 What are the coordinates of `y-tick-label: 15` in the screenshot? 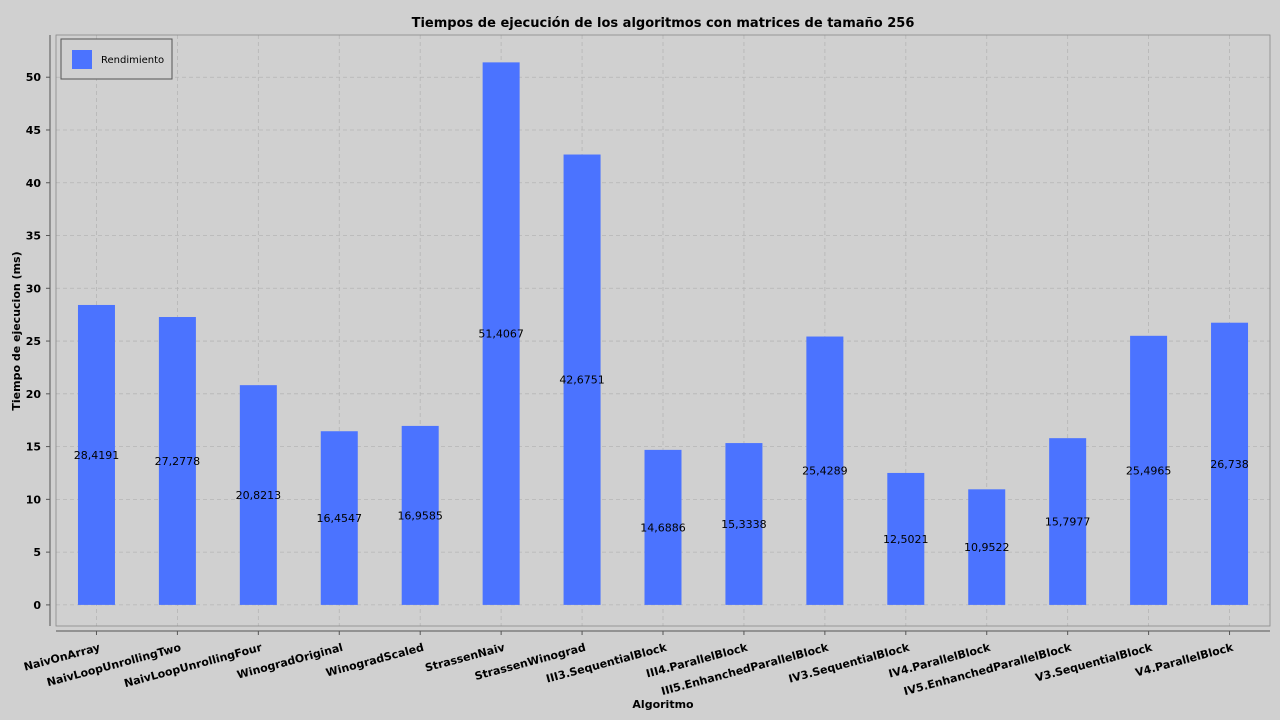 It's located at (33, 447).